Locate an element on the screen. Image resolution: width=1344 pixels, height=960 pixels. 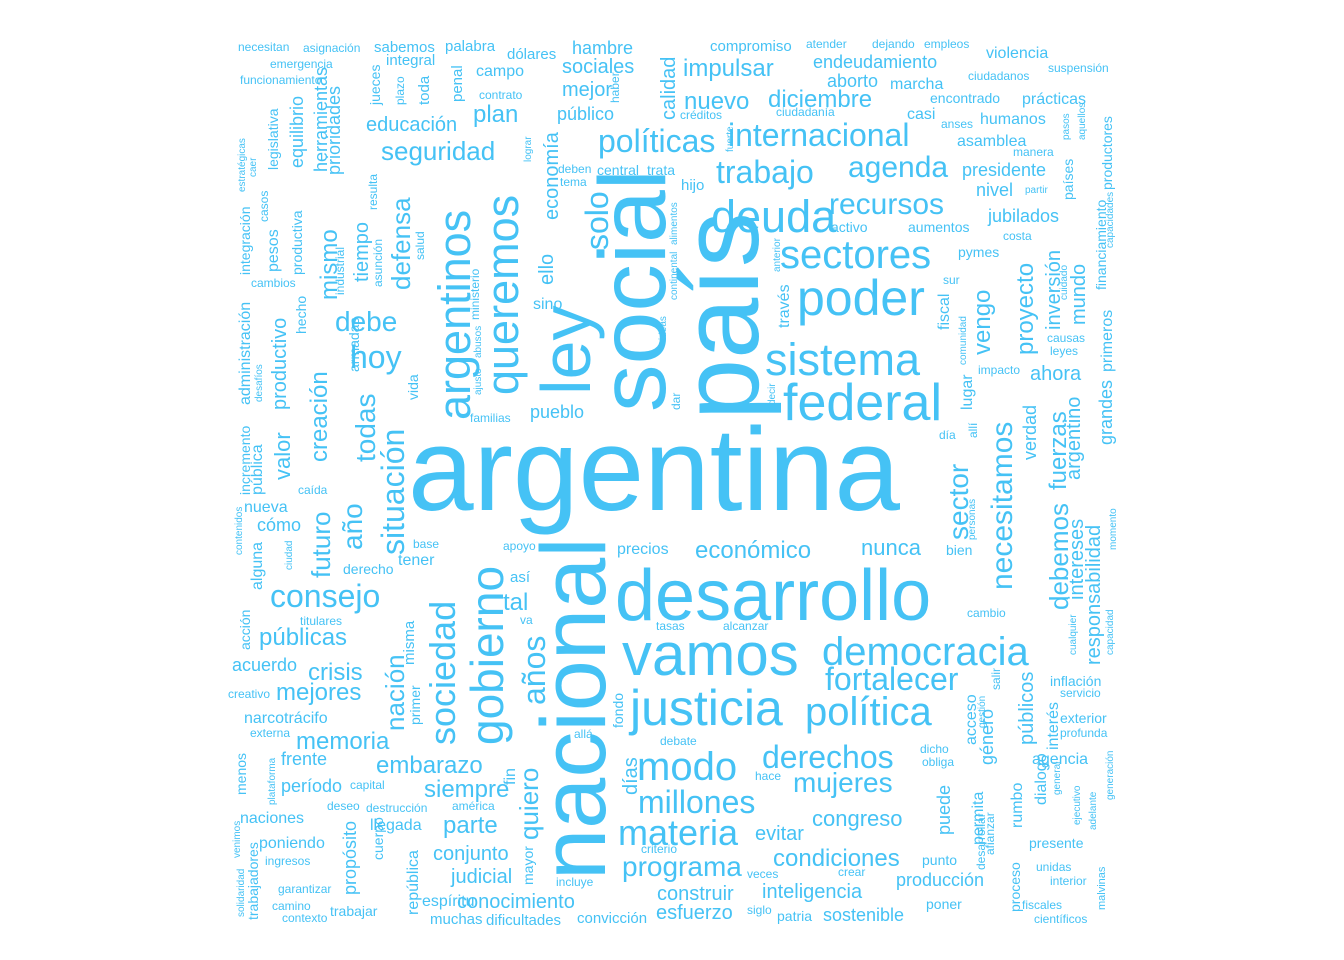
word-211: apoyo is located at coordinates (519, 546).